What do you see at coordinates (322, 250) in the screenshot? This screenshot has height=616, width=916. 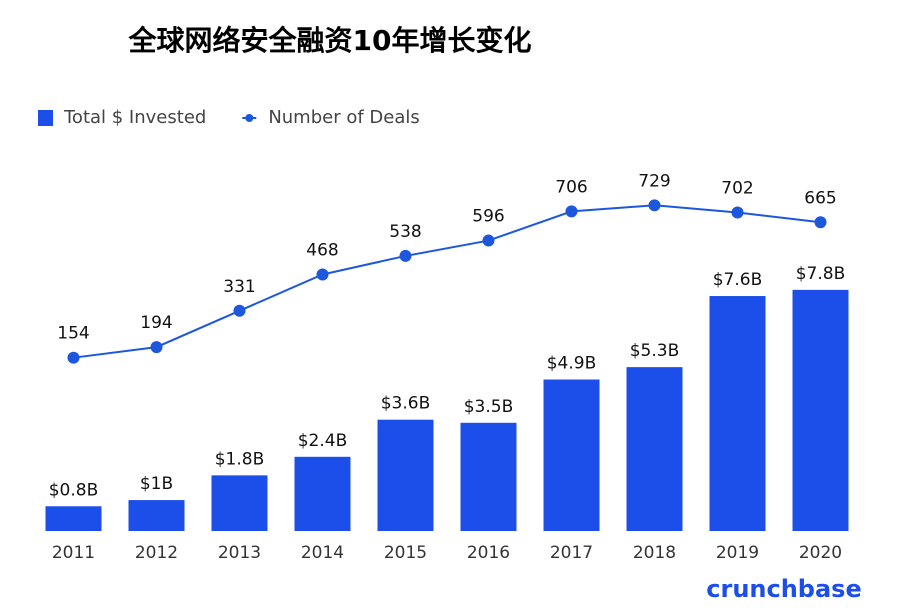 I see `data-label: 468` at bounding box center [322, 250].